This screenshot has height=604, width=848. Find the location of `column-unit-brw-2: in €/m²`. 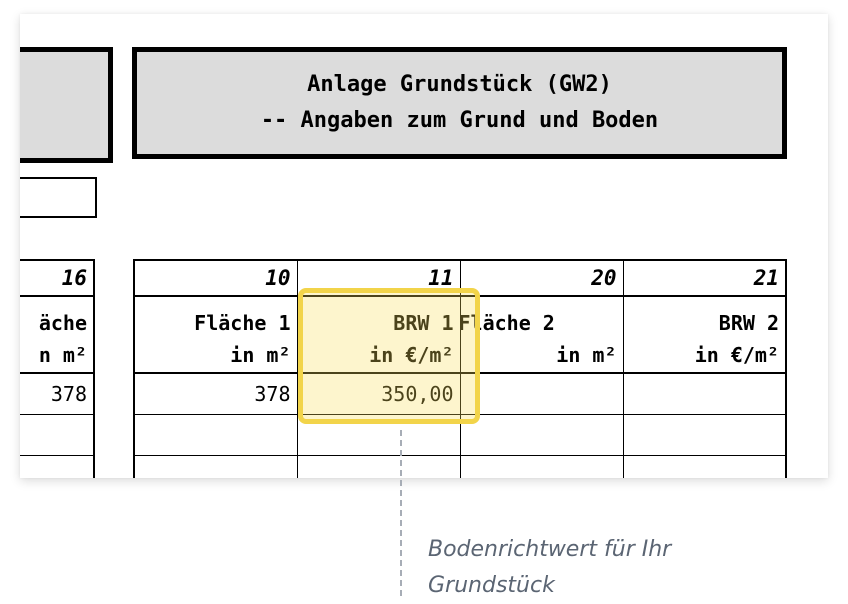

column-unit-brw-2: in €/m² is located at coordinates (704, 355).